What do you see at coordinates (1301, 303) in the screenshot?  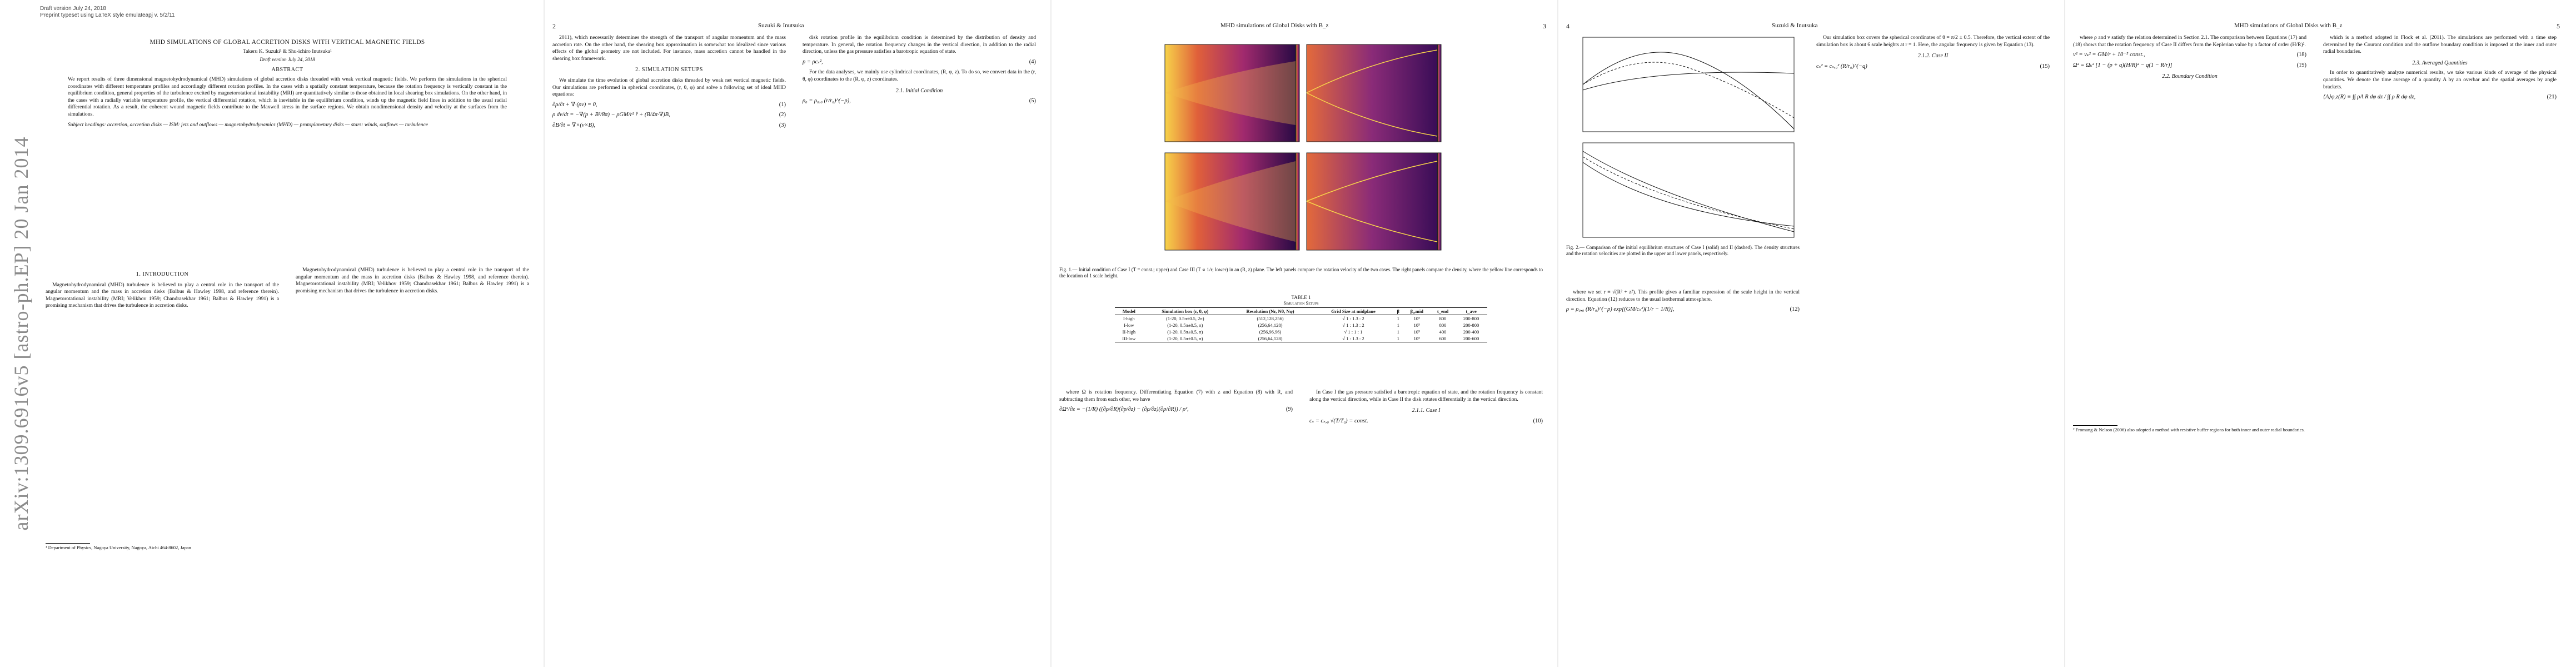 I see `table-subtitle: Simulation Setups` at bounding box center [1301, 303].